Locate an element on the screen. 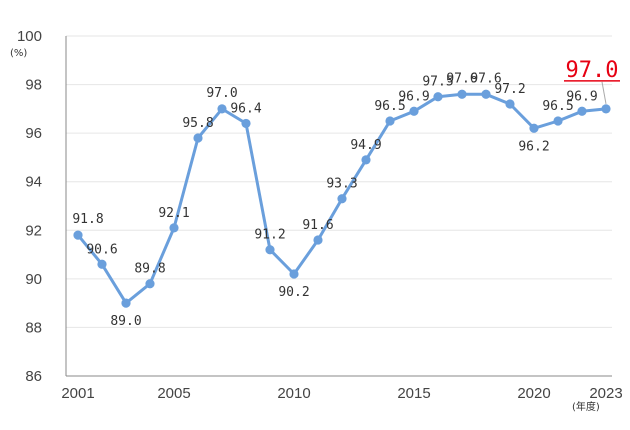  highlight-leader is located at coordinates (604, 92).